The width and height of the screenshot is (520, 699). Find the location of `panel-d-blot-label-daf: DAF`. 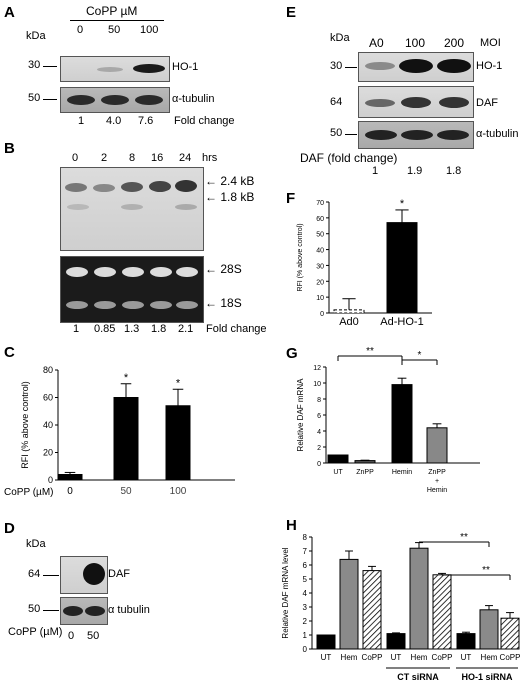

panel-d-blot-label-daf: DAF is located at coordinates (119, 574).